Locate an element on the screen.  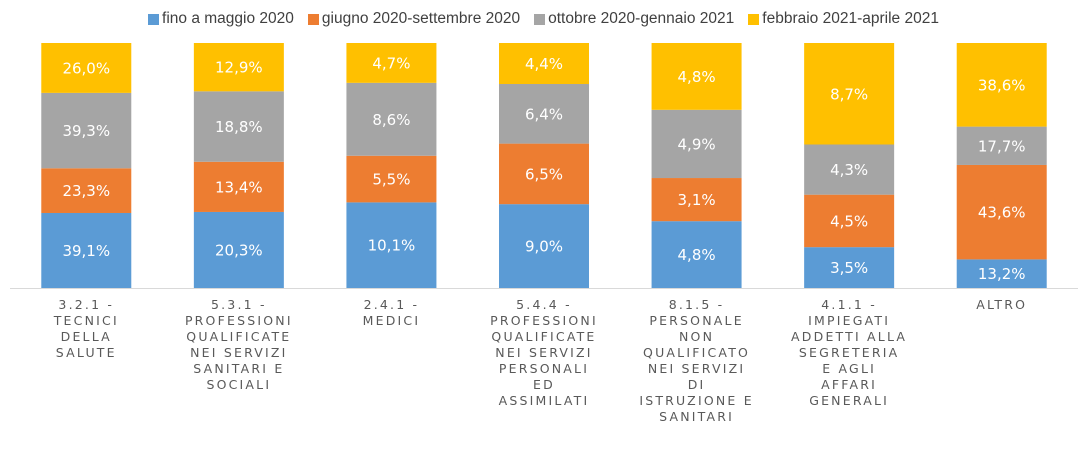
data-label: 5,5% is located at coordinates (391, 180).